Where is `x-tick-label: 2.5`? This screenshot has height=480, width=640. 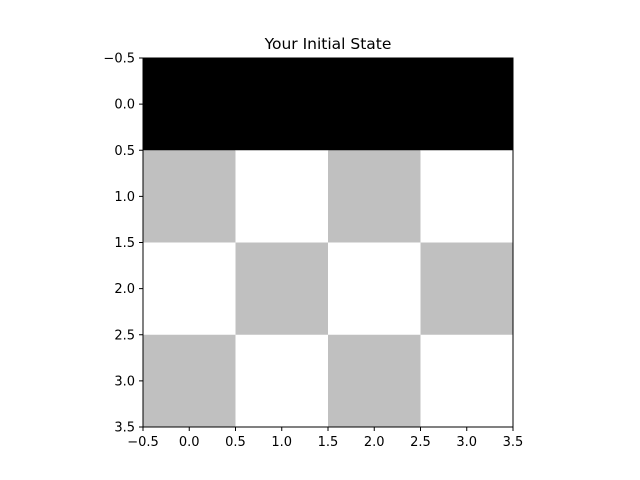 x-tick-label: 2.5 is located at coordinates (420, 442).